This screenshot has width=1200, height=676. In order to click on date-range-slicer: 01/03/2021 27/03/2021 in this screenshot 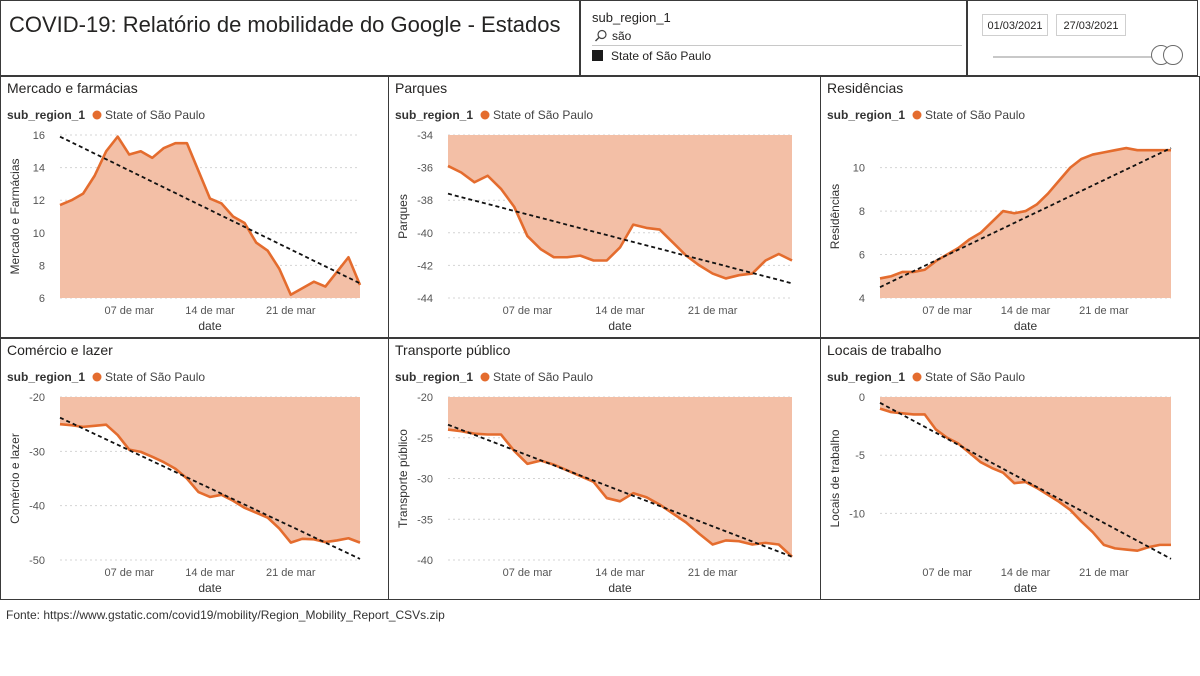, I will do `click(1082, 38)`.